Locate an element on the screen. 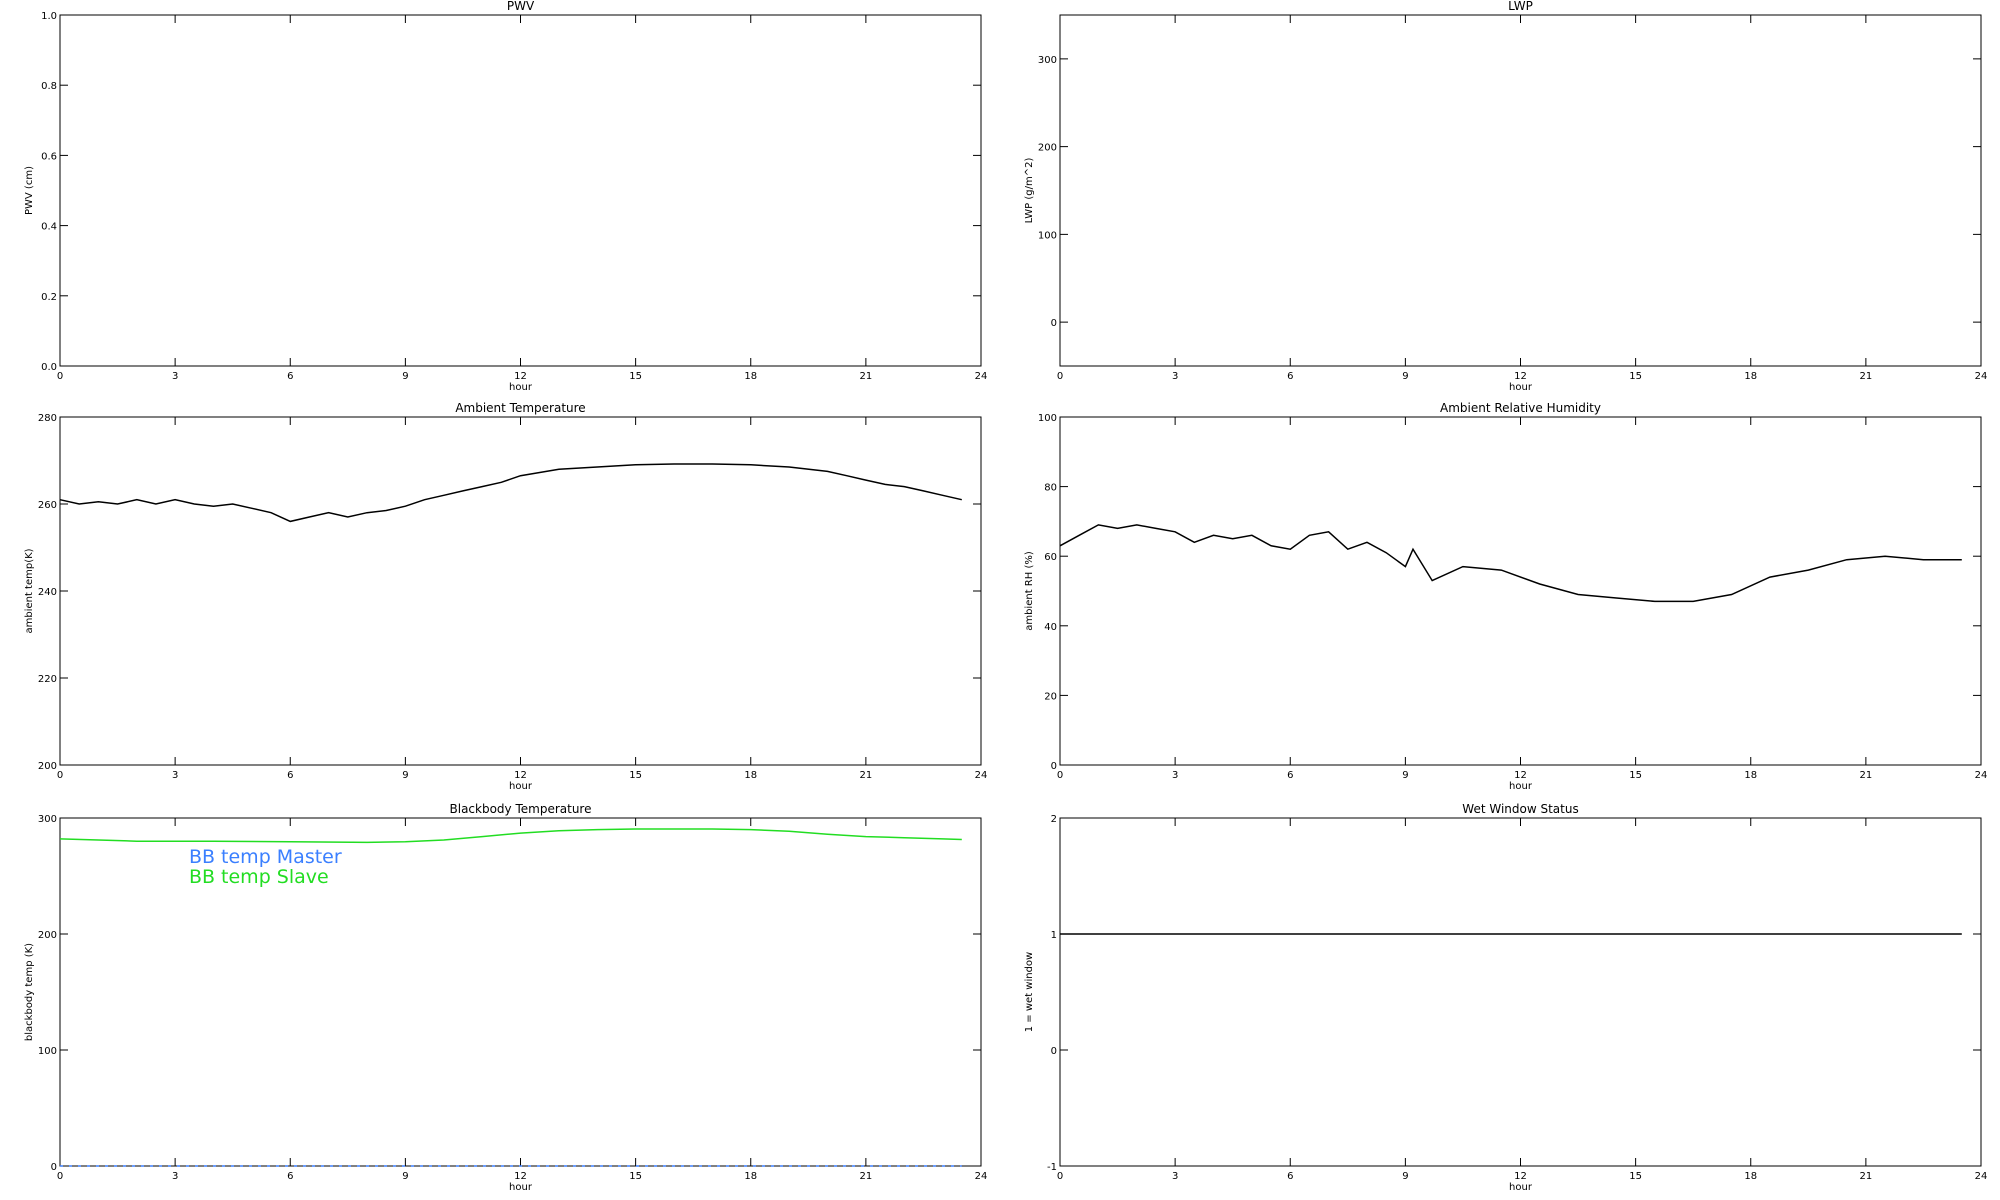  y-tick-label: 0.8 is located at coordinates (49, 86).